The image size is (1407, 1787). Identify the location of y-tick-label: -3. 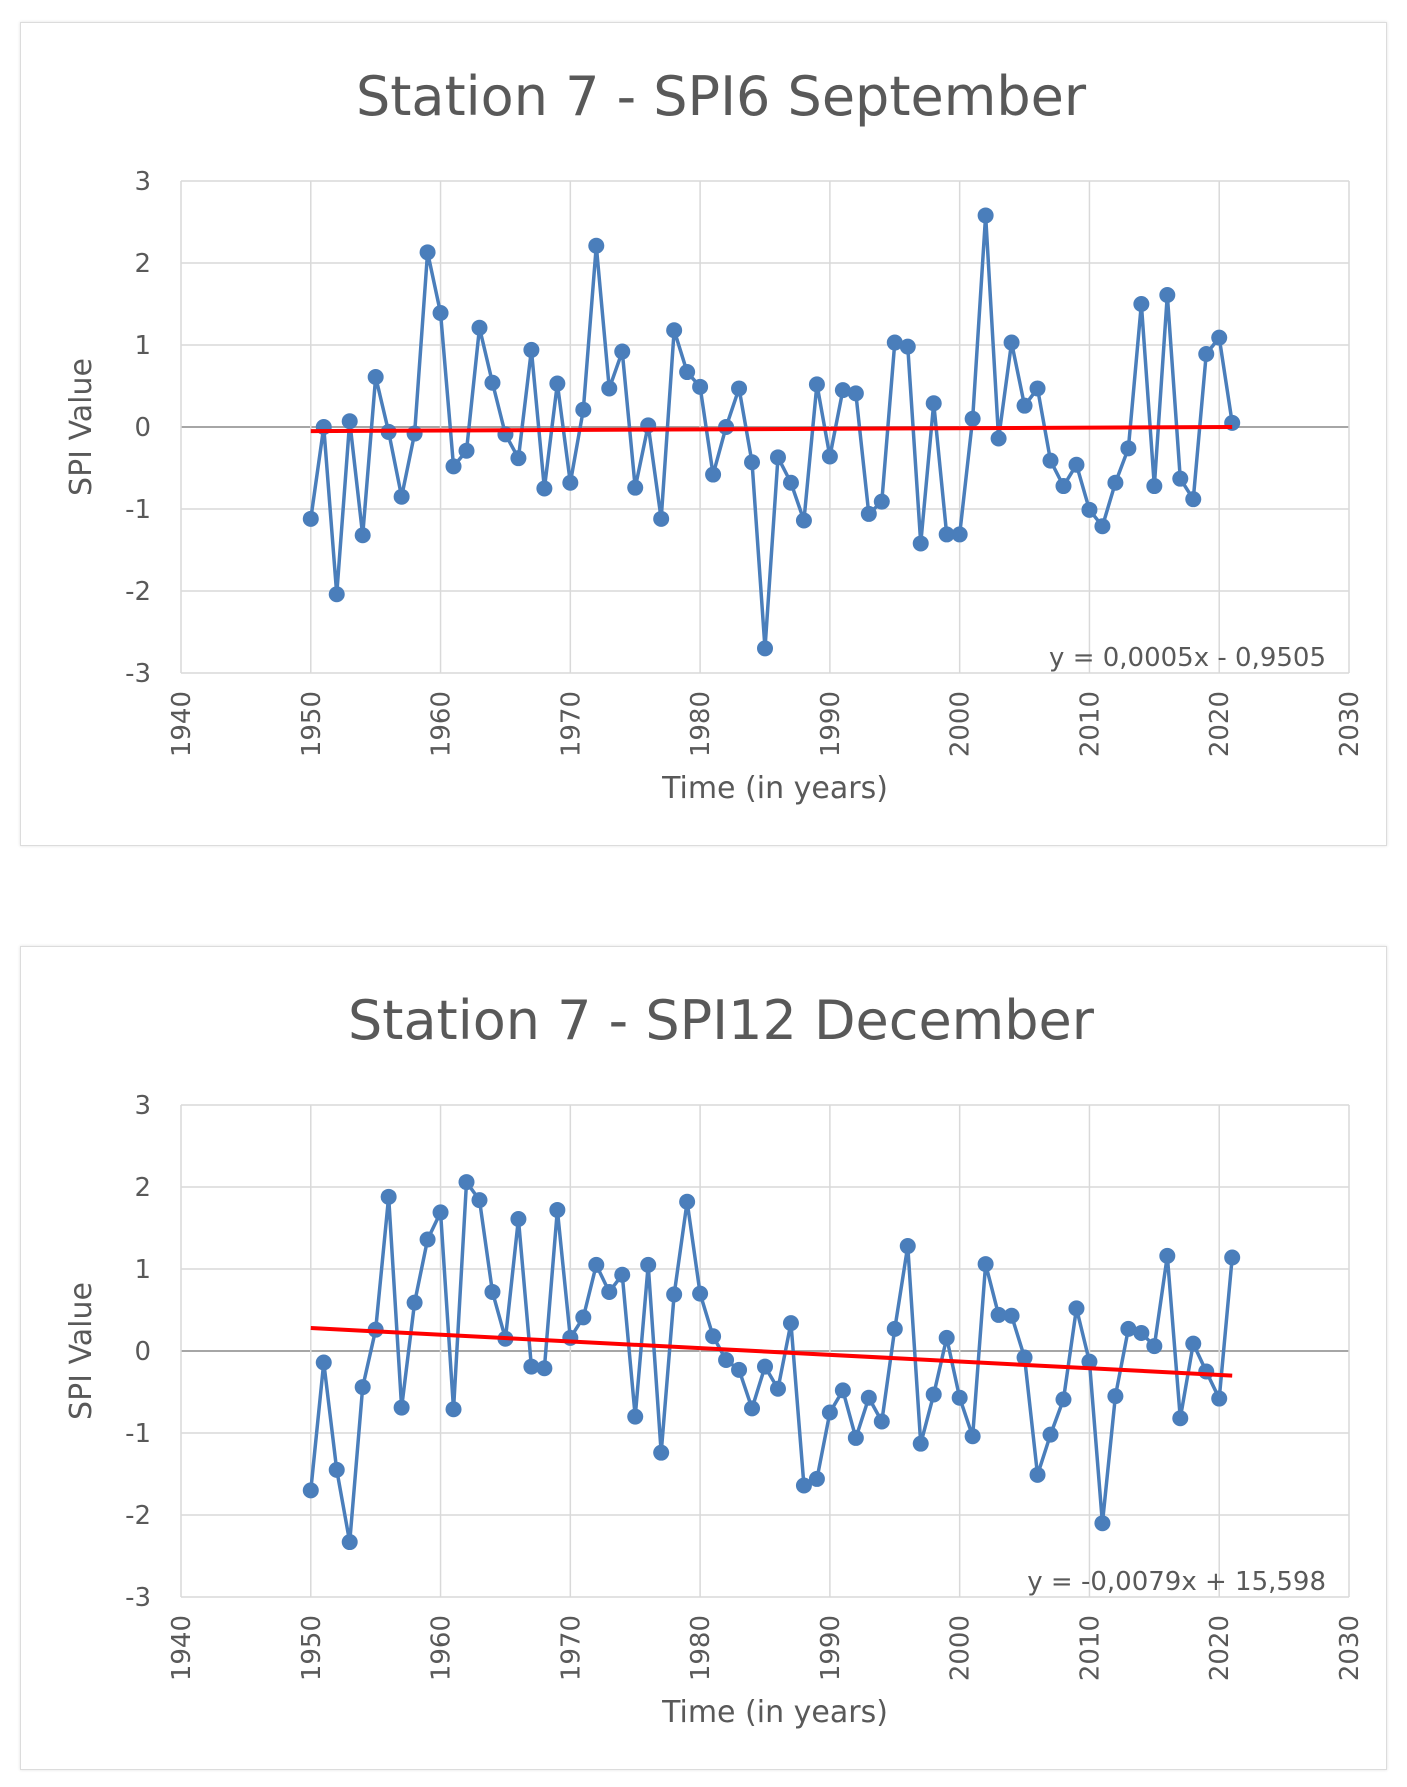
(138, 1598).